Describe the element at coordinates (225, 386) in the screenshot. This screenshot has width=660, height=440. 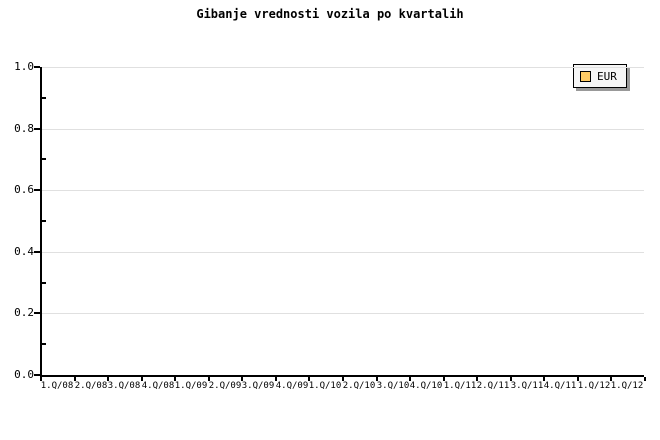
I see `x-axis-label: 2.Q/09` at that location.